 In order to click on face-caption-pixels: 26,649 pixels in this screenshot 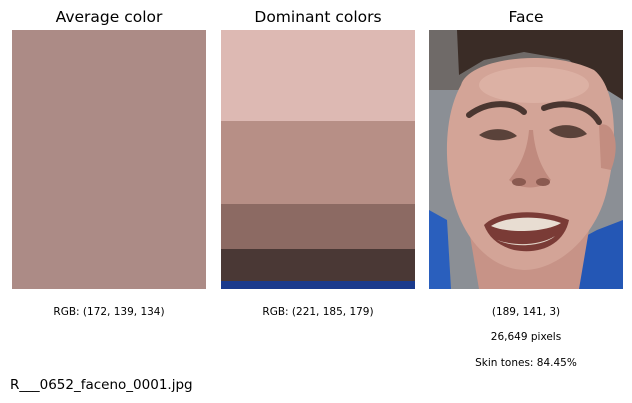, I will do `click(526, 337)`.